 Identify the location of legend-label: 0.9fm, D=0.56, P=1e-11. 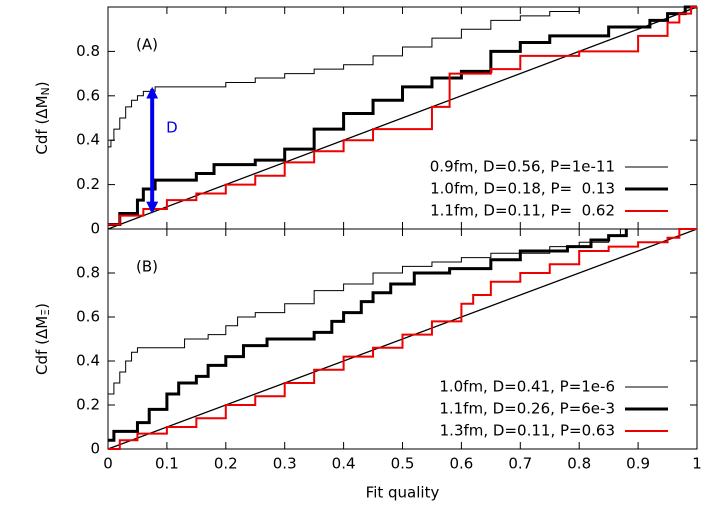
(522, 167).